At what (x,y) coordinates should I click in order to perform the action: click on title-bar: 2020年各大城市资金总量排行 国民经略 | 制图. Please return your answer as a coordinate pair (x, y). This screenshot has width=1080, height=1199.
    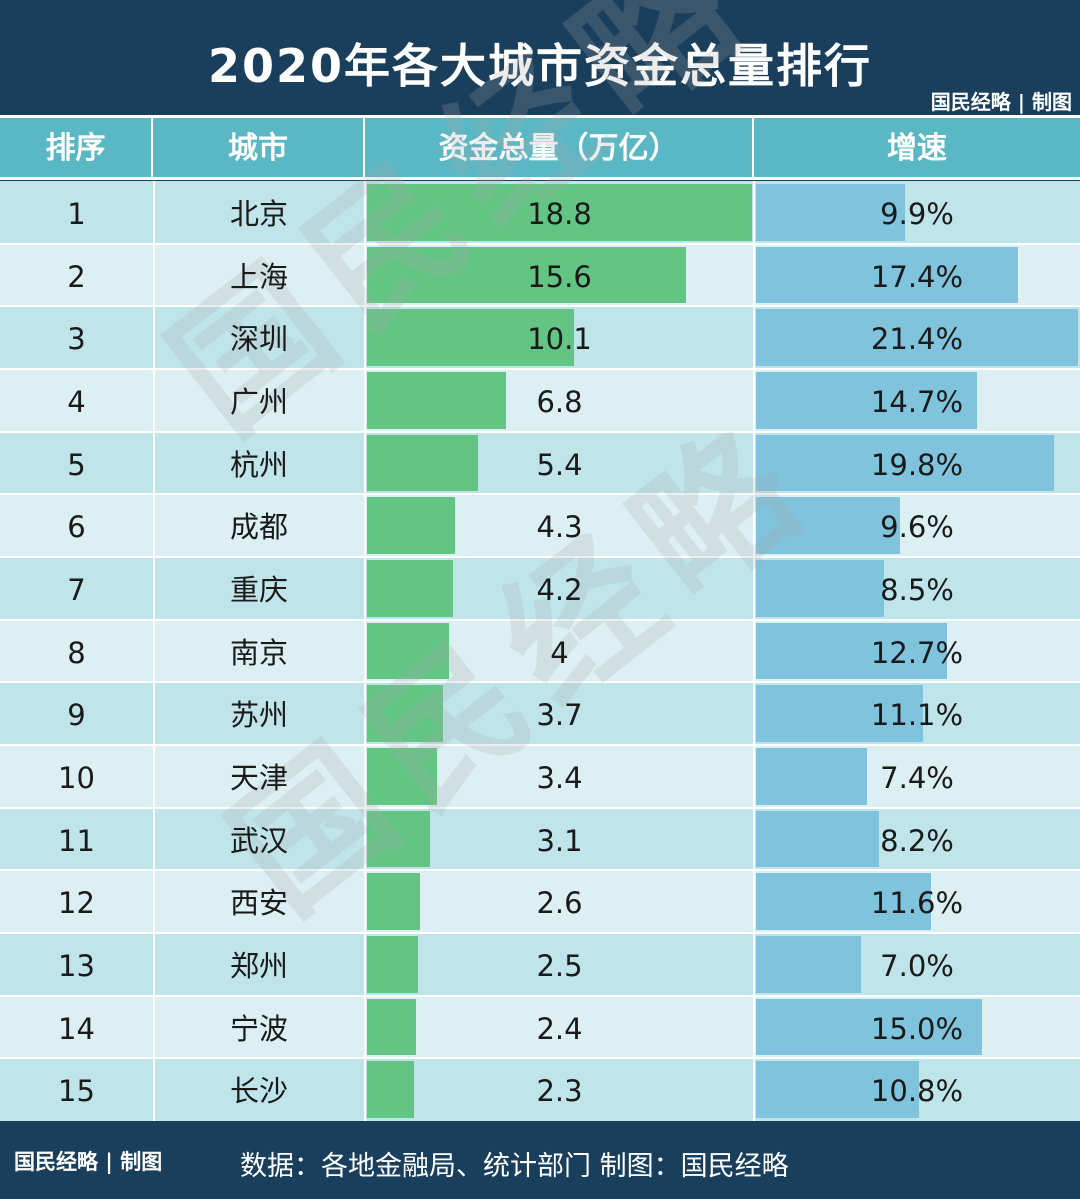
    Looking at the image, I should click on (540, 59).